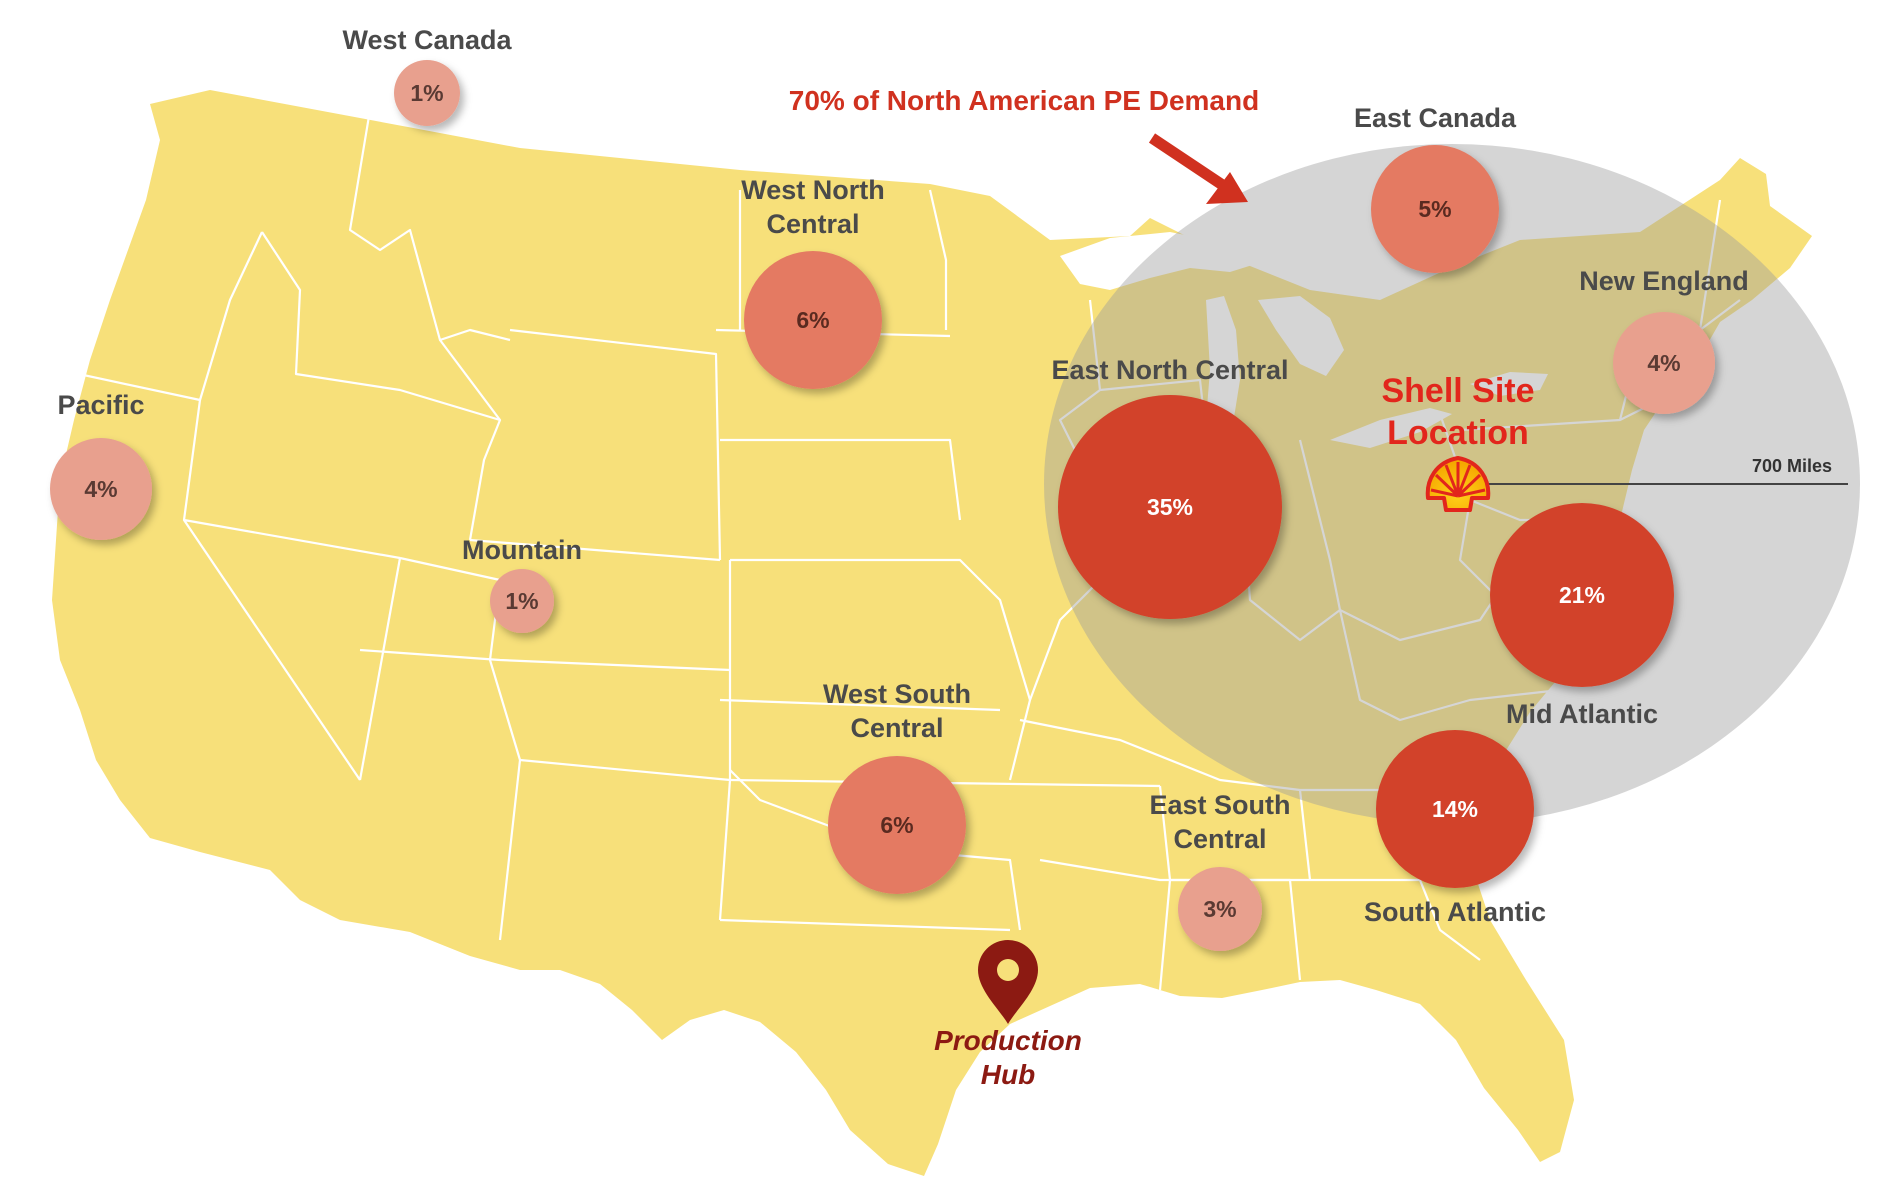  I want to click on lake-superior, so click(1161, 261).